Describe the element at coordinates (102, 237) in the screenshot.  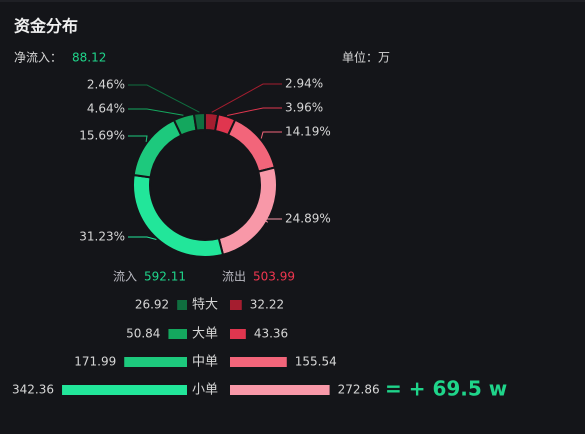
I see `segment-label: 31.23%` at that location.